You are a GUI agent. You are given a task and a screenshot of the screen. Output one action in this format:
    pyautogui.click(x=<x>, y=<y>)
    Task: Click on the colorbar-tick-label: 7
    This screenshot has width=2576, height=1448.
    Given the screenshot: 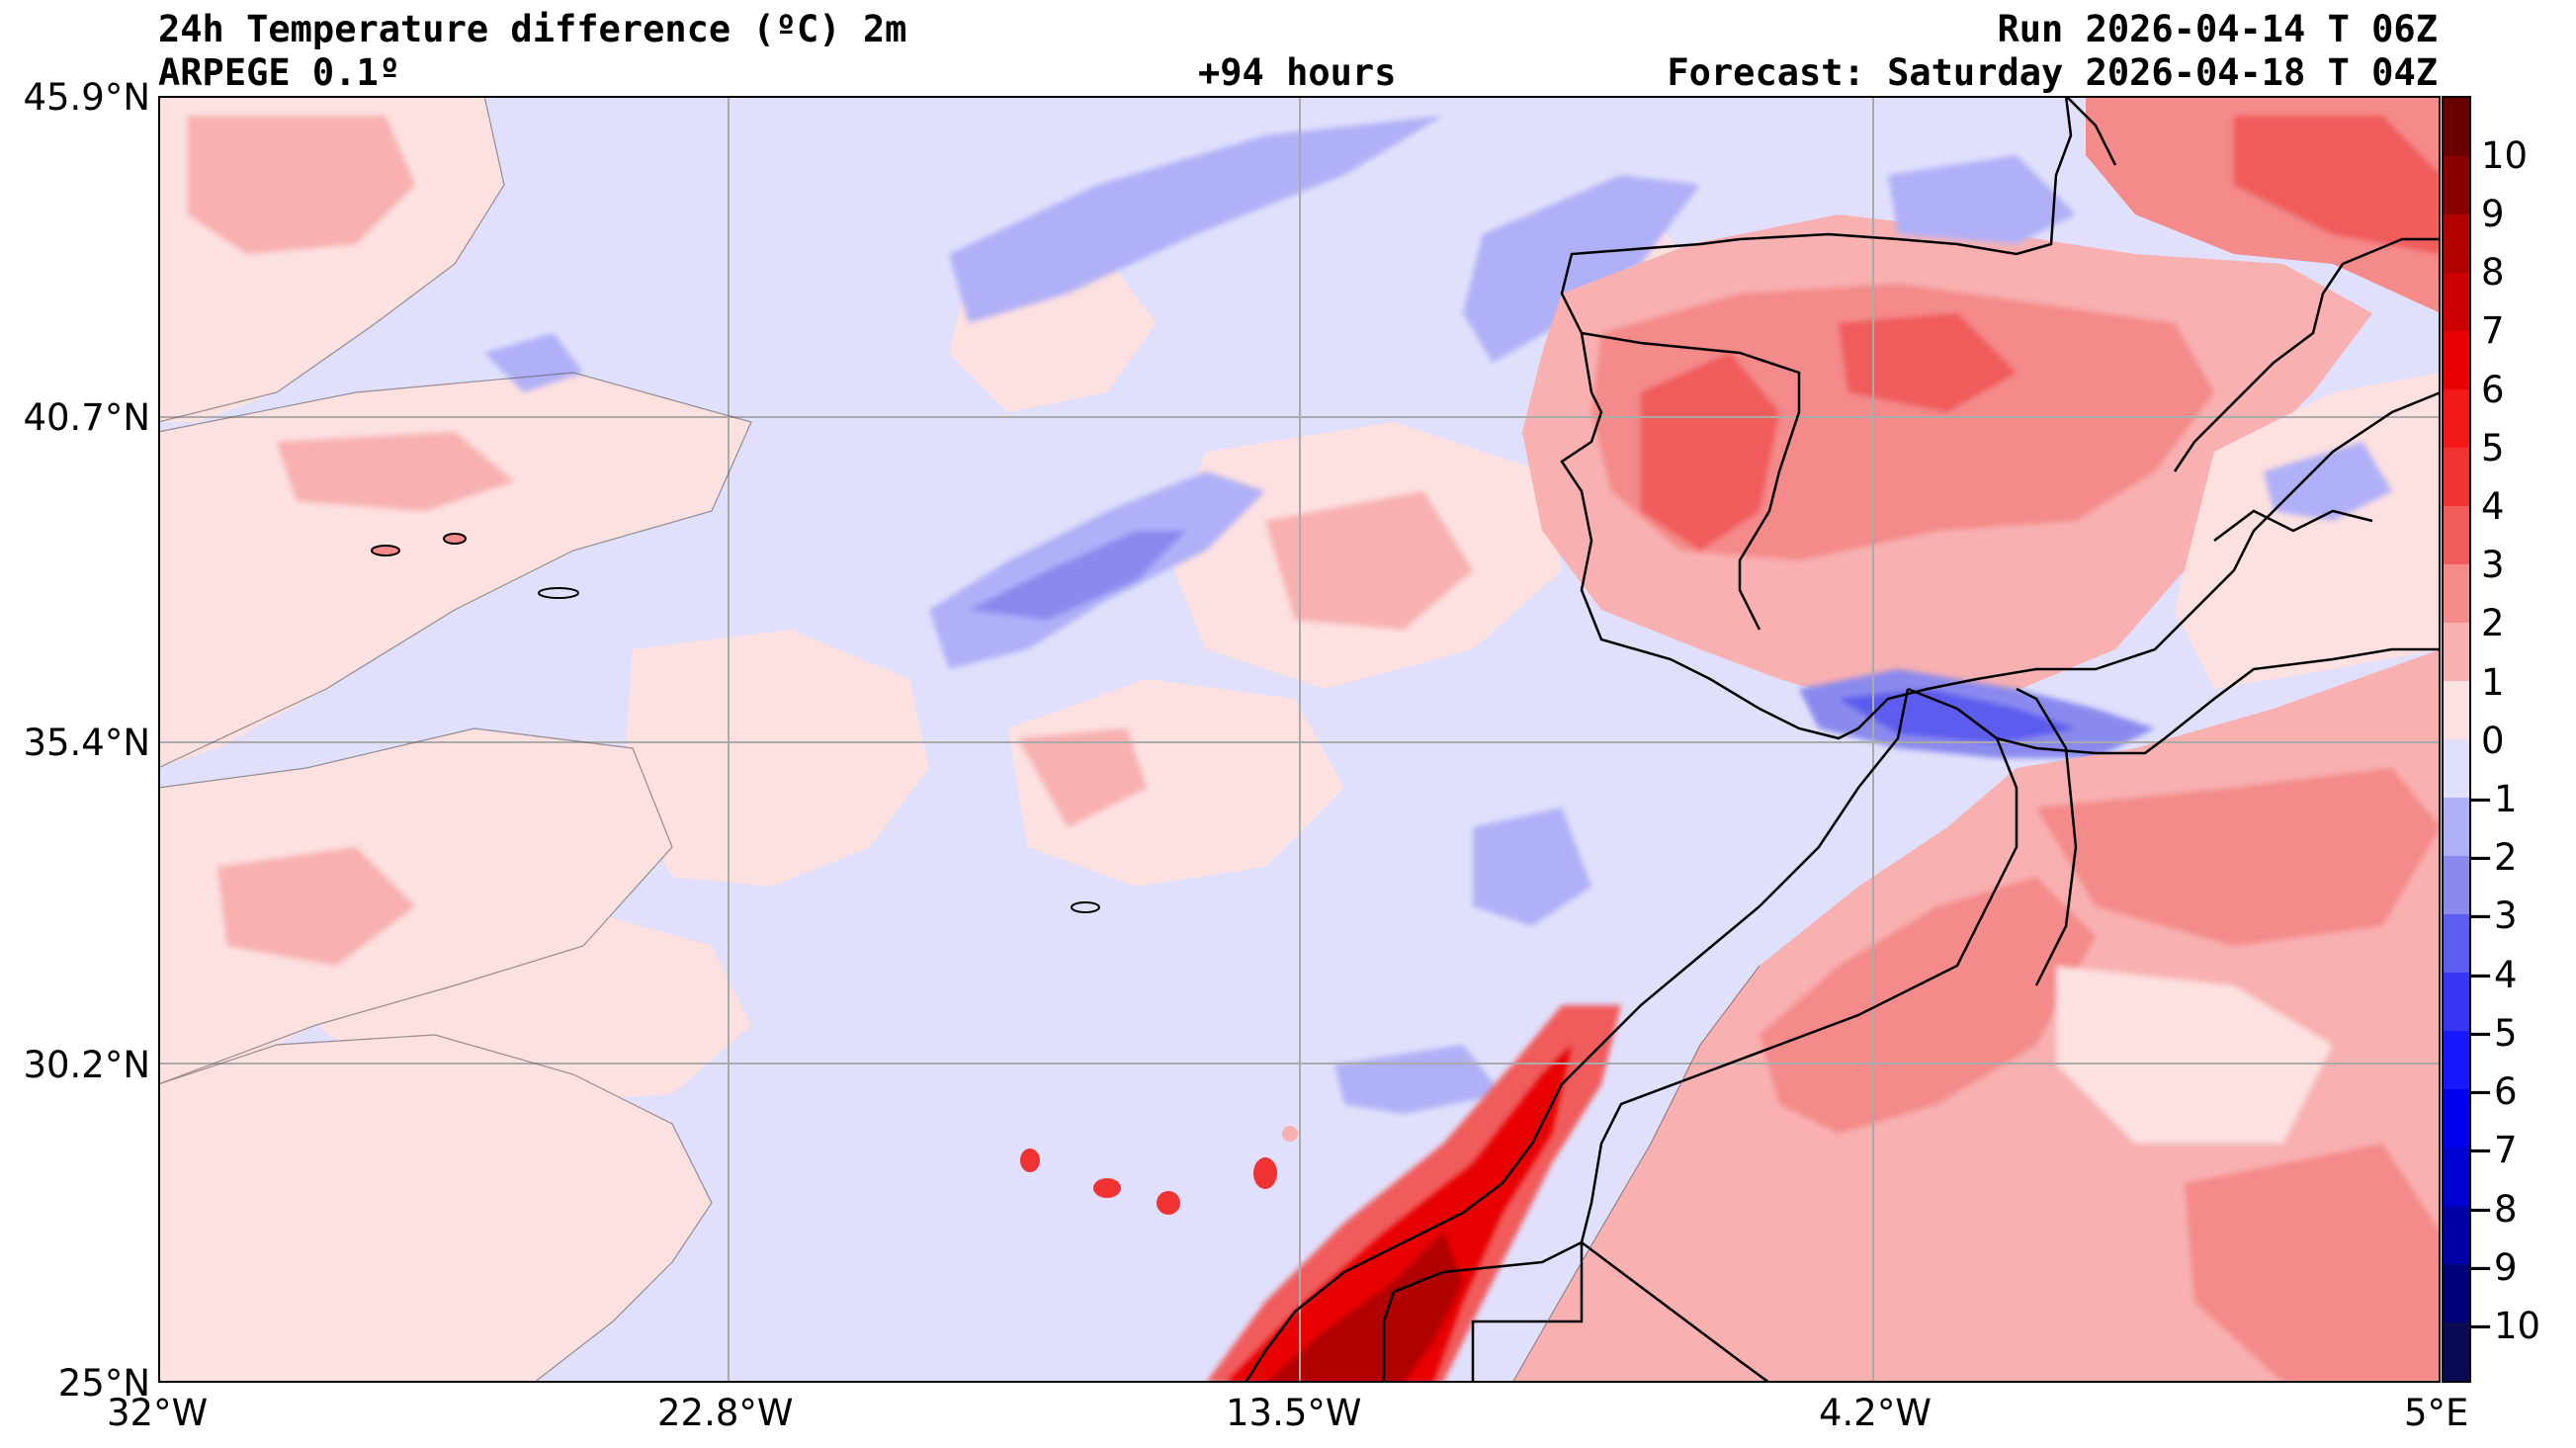 What is the action you would take?
    pyautogui.click(x=2493, y=330)
    